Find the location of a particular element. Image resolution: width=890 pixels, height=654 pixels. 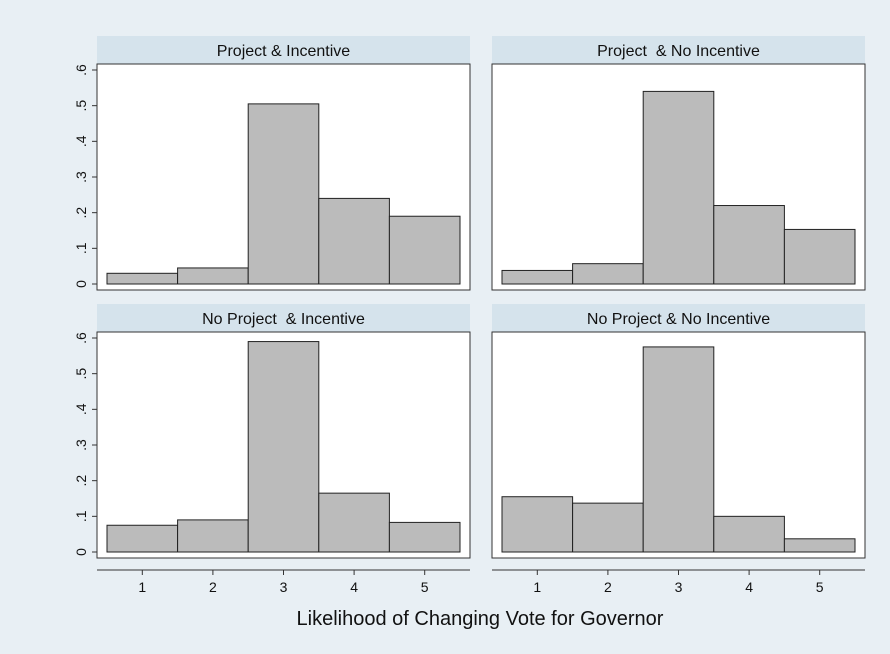

facet-title: No Project & No Incentive is located at coordinates (678, 319).